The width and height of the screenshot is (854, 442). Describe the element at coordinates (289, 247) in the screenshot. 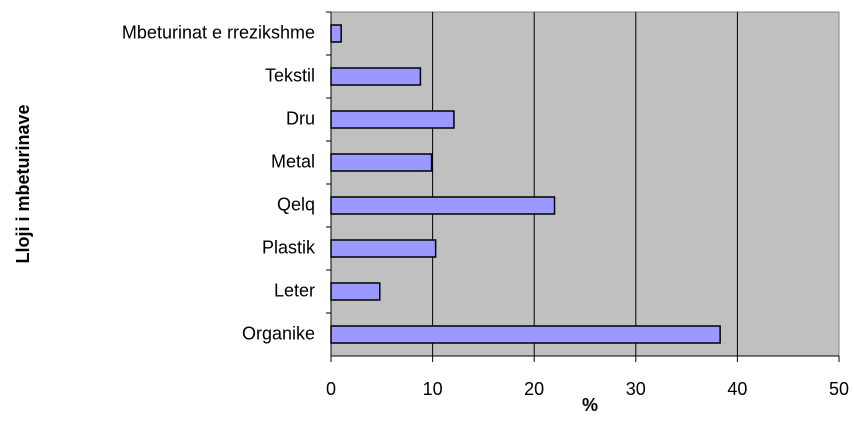

I see `y-tick-label: Plastik` at that location.